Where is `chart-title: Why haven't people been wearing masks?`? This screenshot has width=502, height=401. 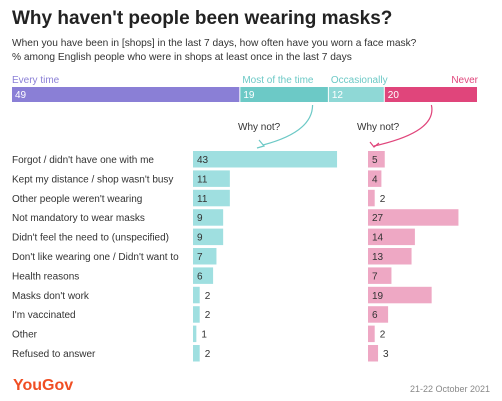
chart-title: Why haven't people been wearing masks? is located at coordinates (202, 18).